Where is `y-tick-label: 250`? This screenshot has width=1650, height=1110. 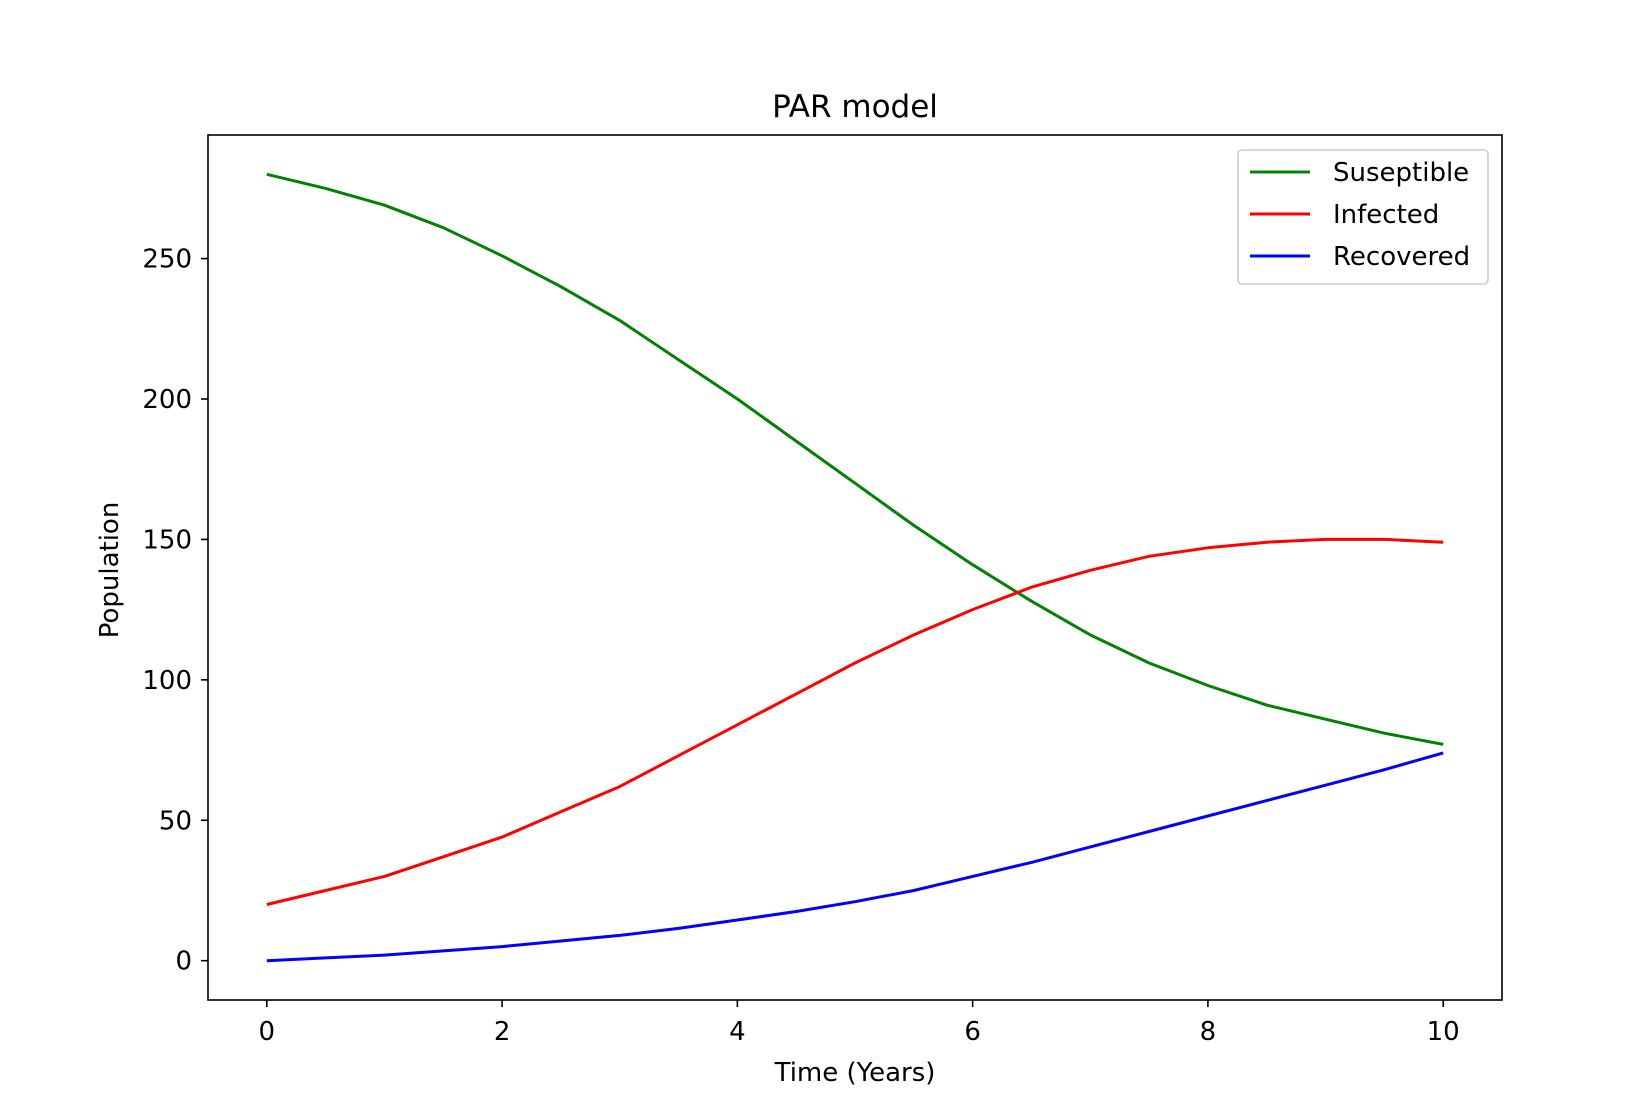 y-tick-label: 250 is located at coordinates (167, 260).